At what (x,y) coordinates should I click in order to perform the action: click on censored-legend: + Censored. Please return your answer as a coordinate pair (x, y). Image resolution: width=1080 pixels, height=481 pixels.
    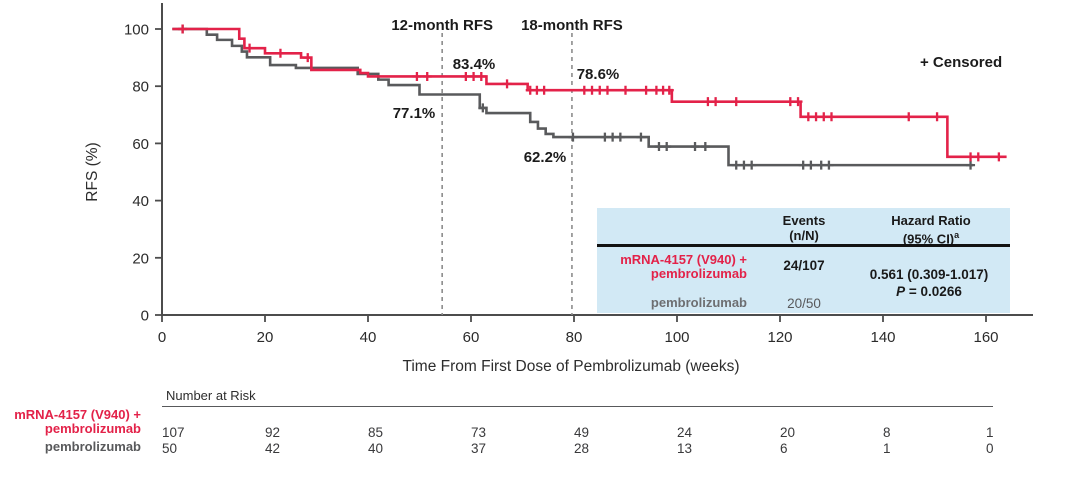
    Looking at the image, I should click on (961, 62).